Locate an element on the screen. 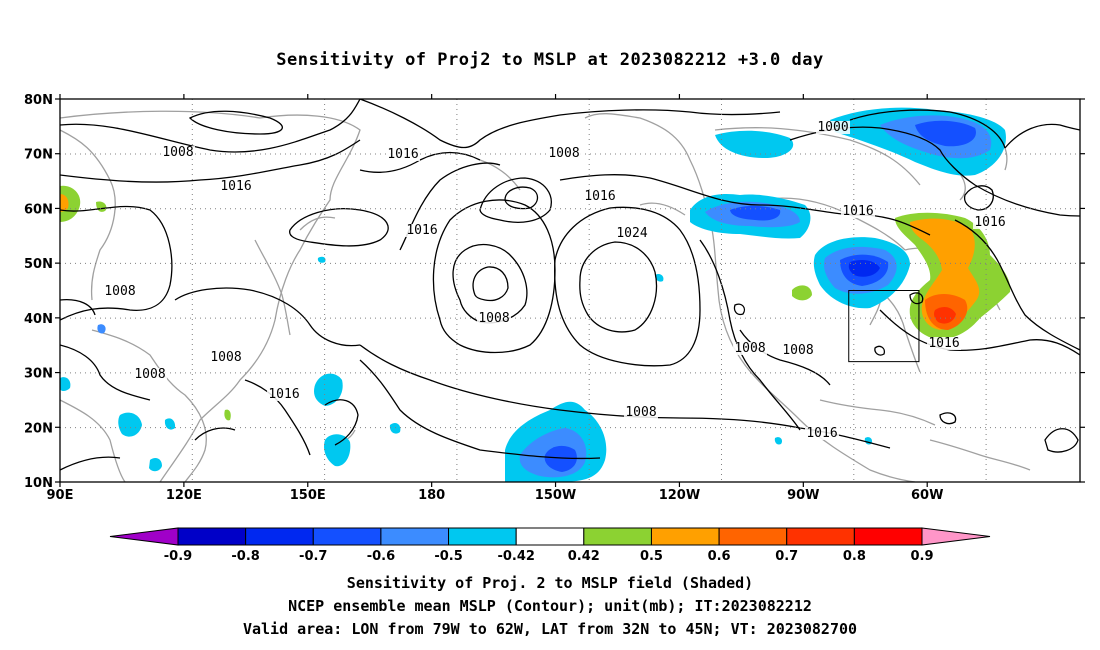 This screenshot has width=1100, height=650. colorbar-label: 0.8 is located at coordinates (854, 556).